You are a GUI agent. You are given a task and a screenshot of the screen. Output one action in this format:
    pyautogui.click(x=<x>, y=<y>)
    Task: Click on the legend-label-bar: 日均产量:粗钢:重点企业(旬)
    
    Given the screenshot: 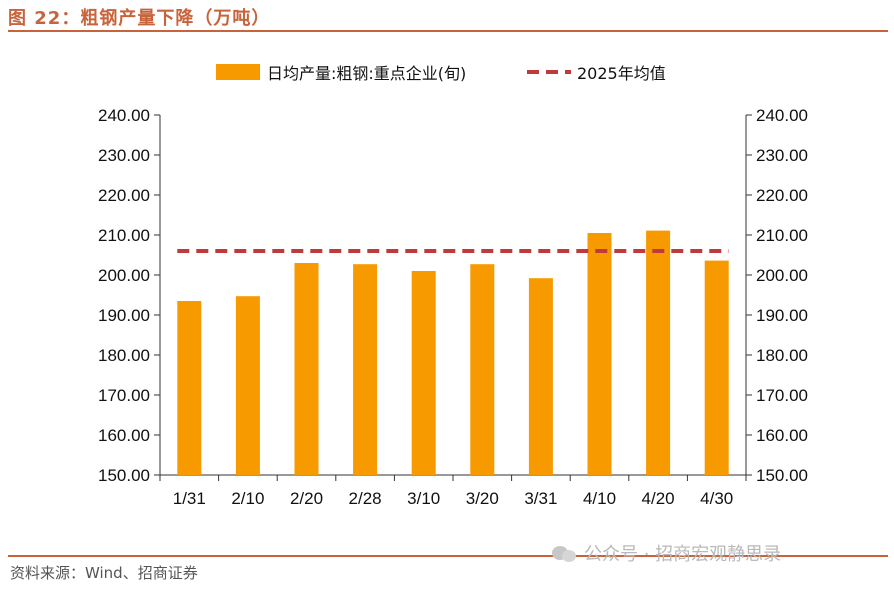 What is the action you would take?
    pyautogui.click(x=366, y=73)
    